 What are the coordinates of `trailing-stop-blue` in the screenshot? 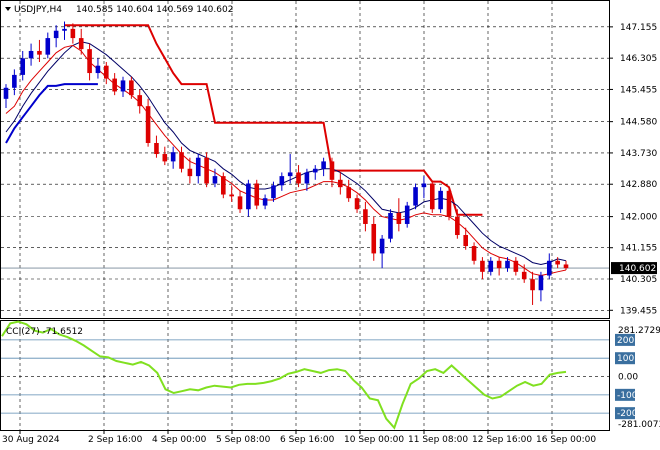 It's located at (51, 113).